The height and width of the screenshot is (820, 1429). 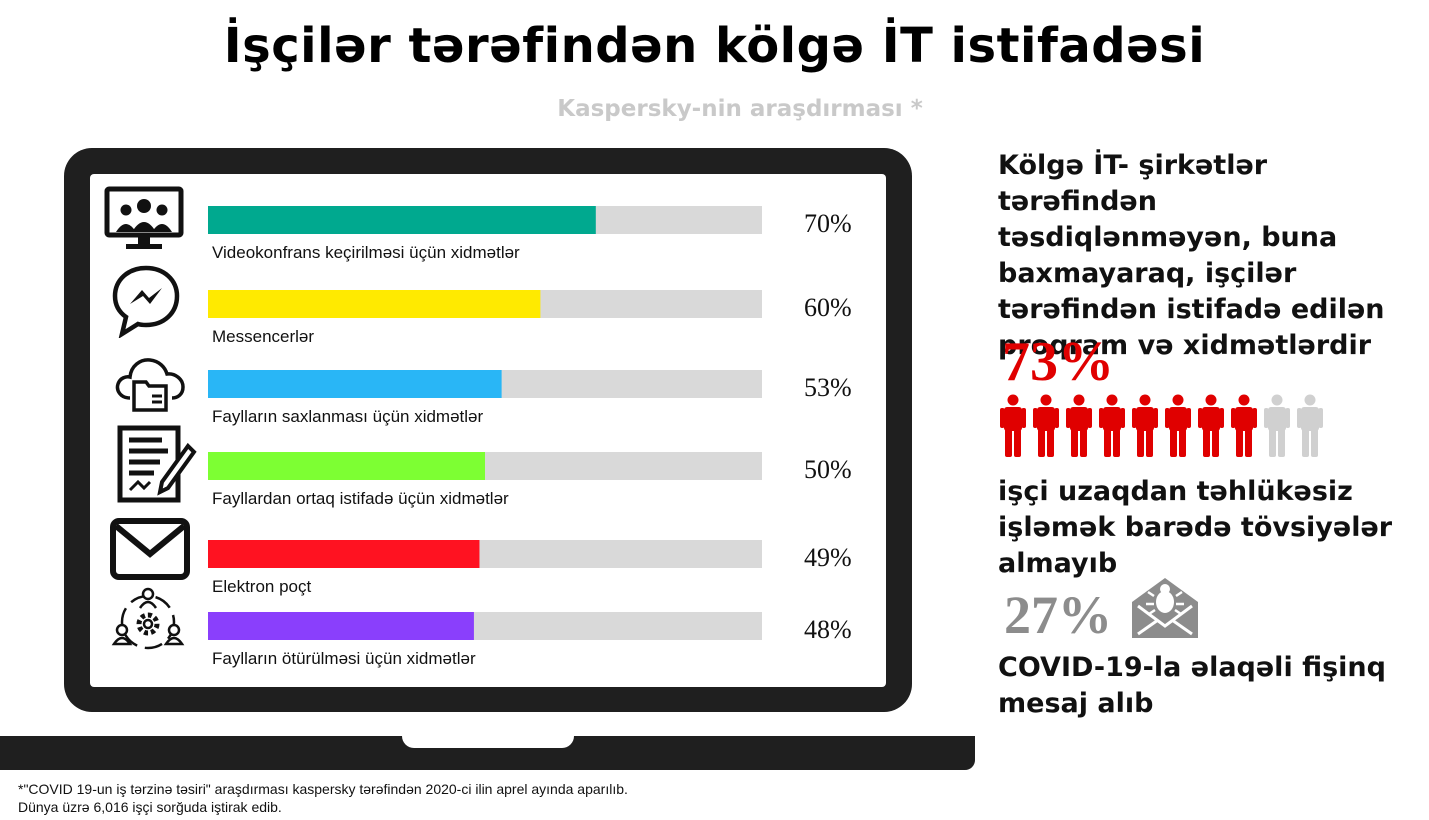 I want to click on bar-category-label: Fayllardan ortaq istifadə üçün xidmətlər, so click(x=360, y=498).